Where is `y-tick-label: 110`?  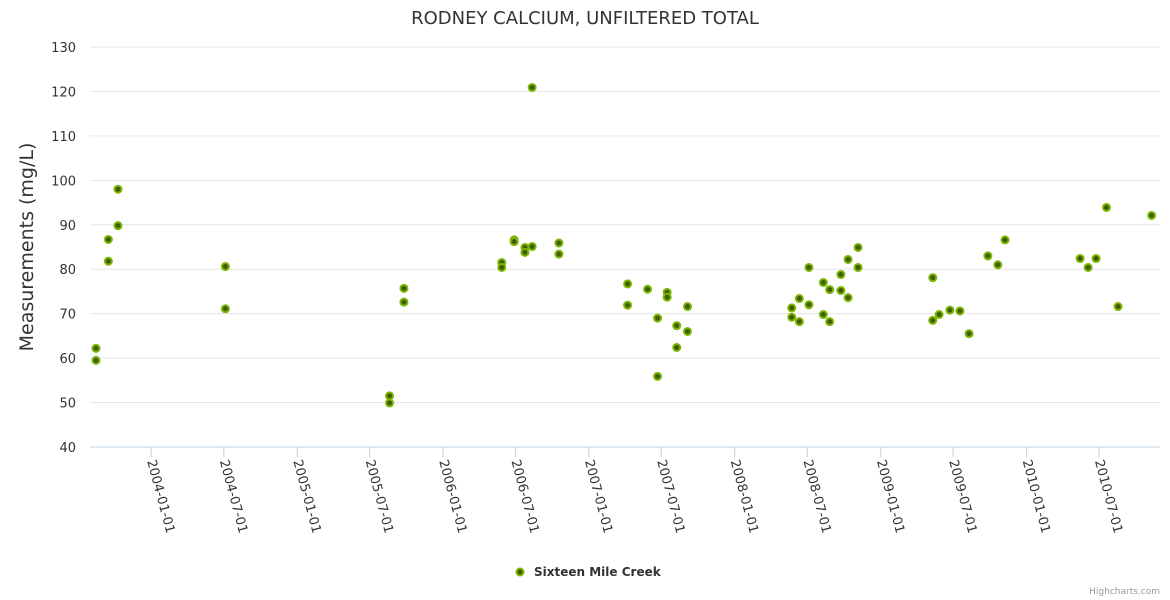 y-tick-label: 110 is located at coordinates (63, 137).